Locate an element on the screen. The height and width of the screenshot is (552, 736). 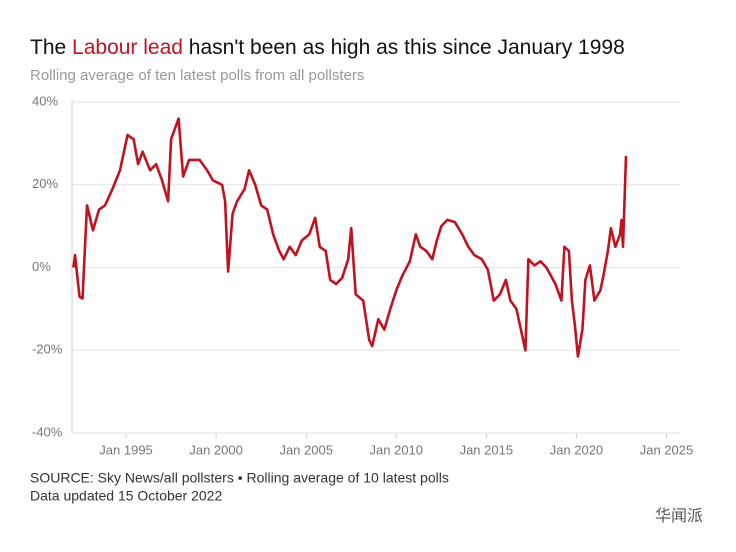
title-part: The is located at coordinates (51, 47).